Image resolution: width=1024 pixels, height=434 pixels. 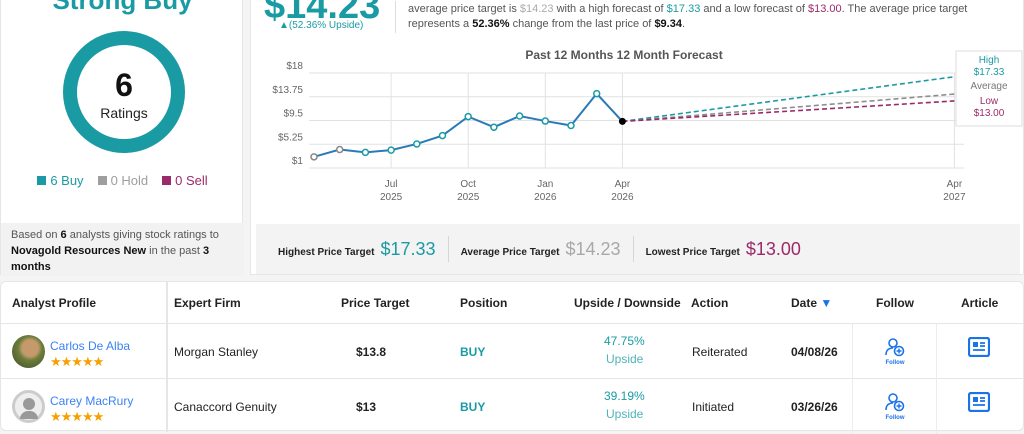 I want to click on desc-text: . The average price target, so click(x=904, y=9).